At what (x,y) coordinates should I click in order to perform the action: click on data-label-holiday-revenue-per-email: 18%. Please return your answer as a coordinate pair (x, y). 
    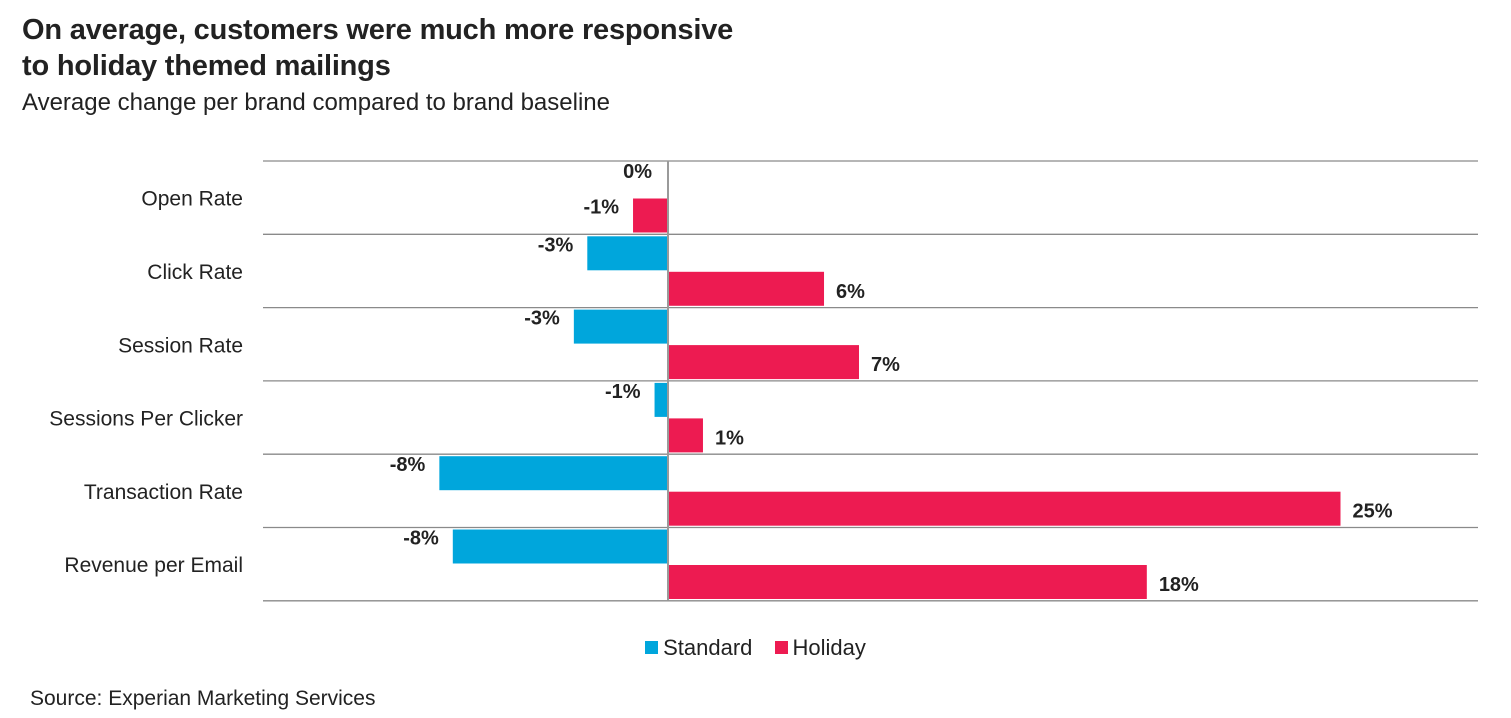
    Looking at the image, I should click on (1179, 585).